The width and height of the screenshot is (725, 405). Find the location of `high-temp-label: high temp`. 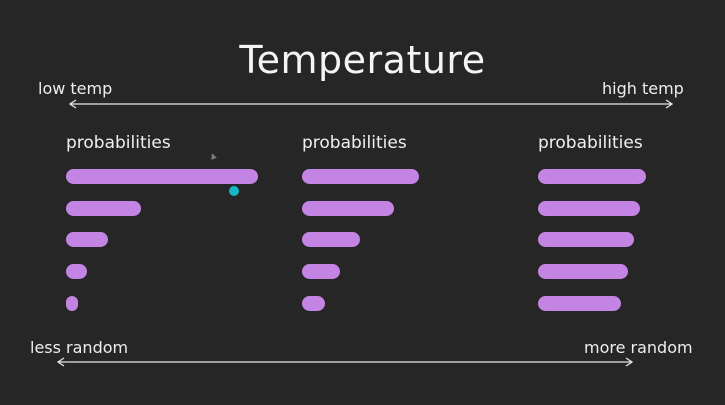

high-temp-label: high temp is located at coordinates (643, 88).